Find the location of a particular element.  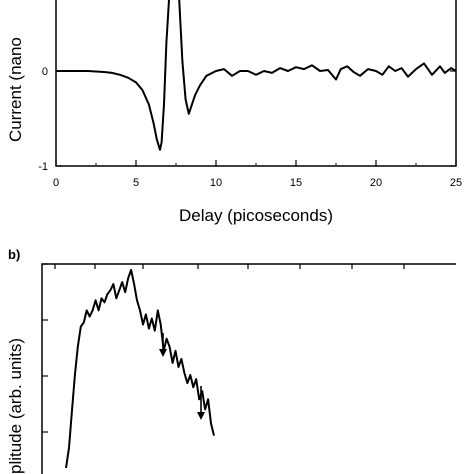

panel-a-xlabel: Delay (picoseconds) is located at coordinates (256, 215).